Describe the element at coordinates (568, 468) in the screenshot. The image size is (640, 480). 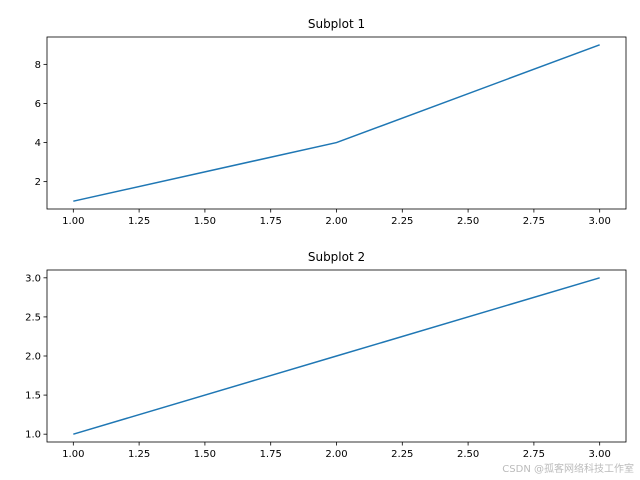
I see `watermark: CSDN @孤客网络科技工作室` at that location.